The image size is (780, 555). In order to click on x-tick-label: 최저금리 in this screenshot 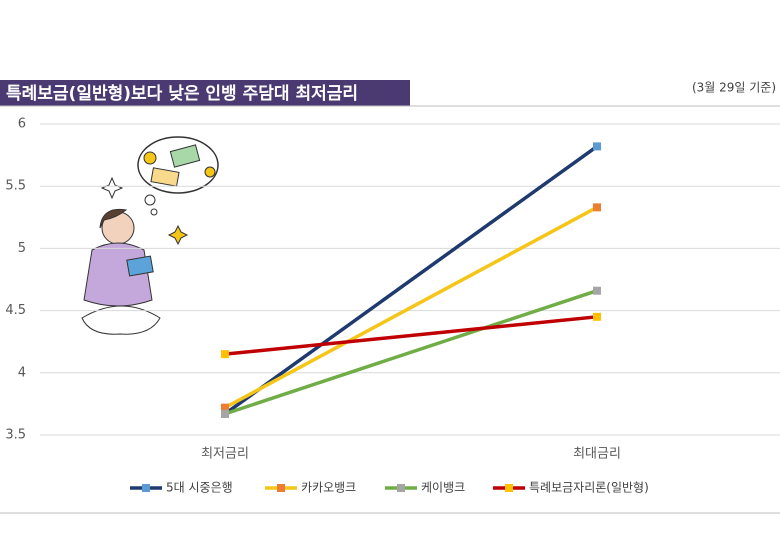, I will do `click(225, 454)`.